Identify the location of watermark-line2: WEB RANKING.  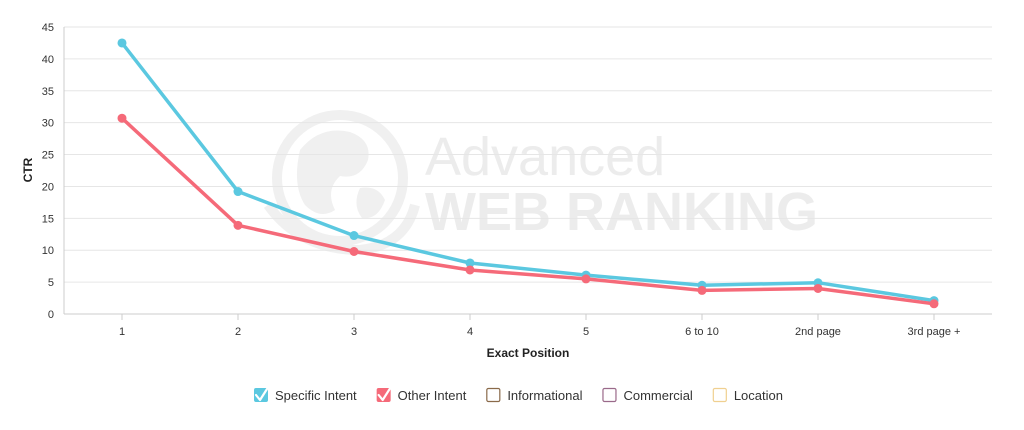
(621, 212).